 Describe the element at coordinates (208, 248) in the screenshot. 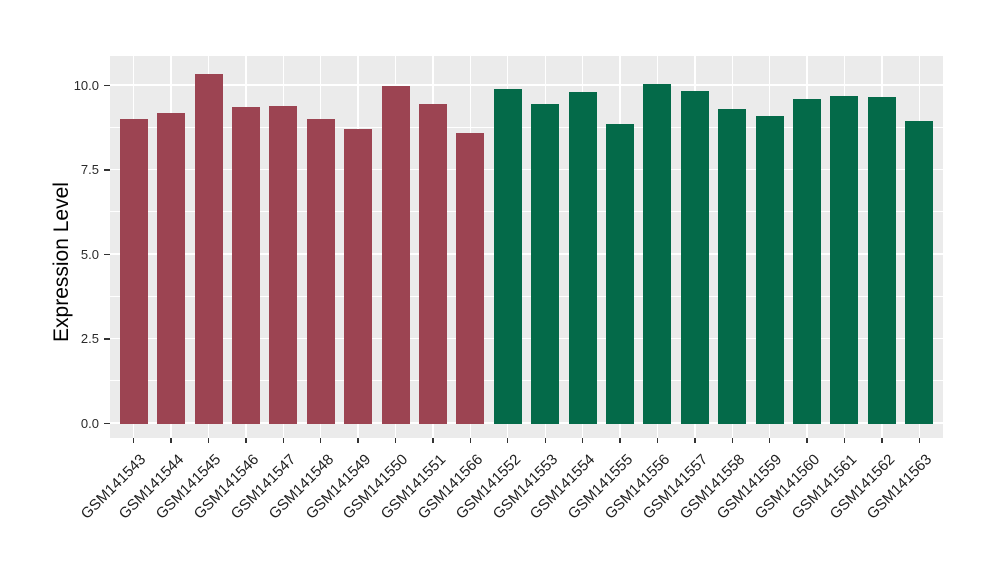

I see `bar-GSM141545` at that location.